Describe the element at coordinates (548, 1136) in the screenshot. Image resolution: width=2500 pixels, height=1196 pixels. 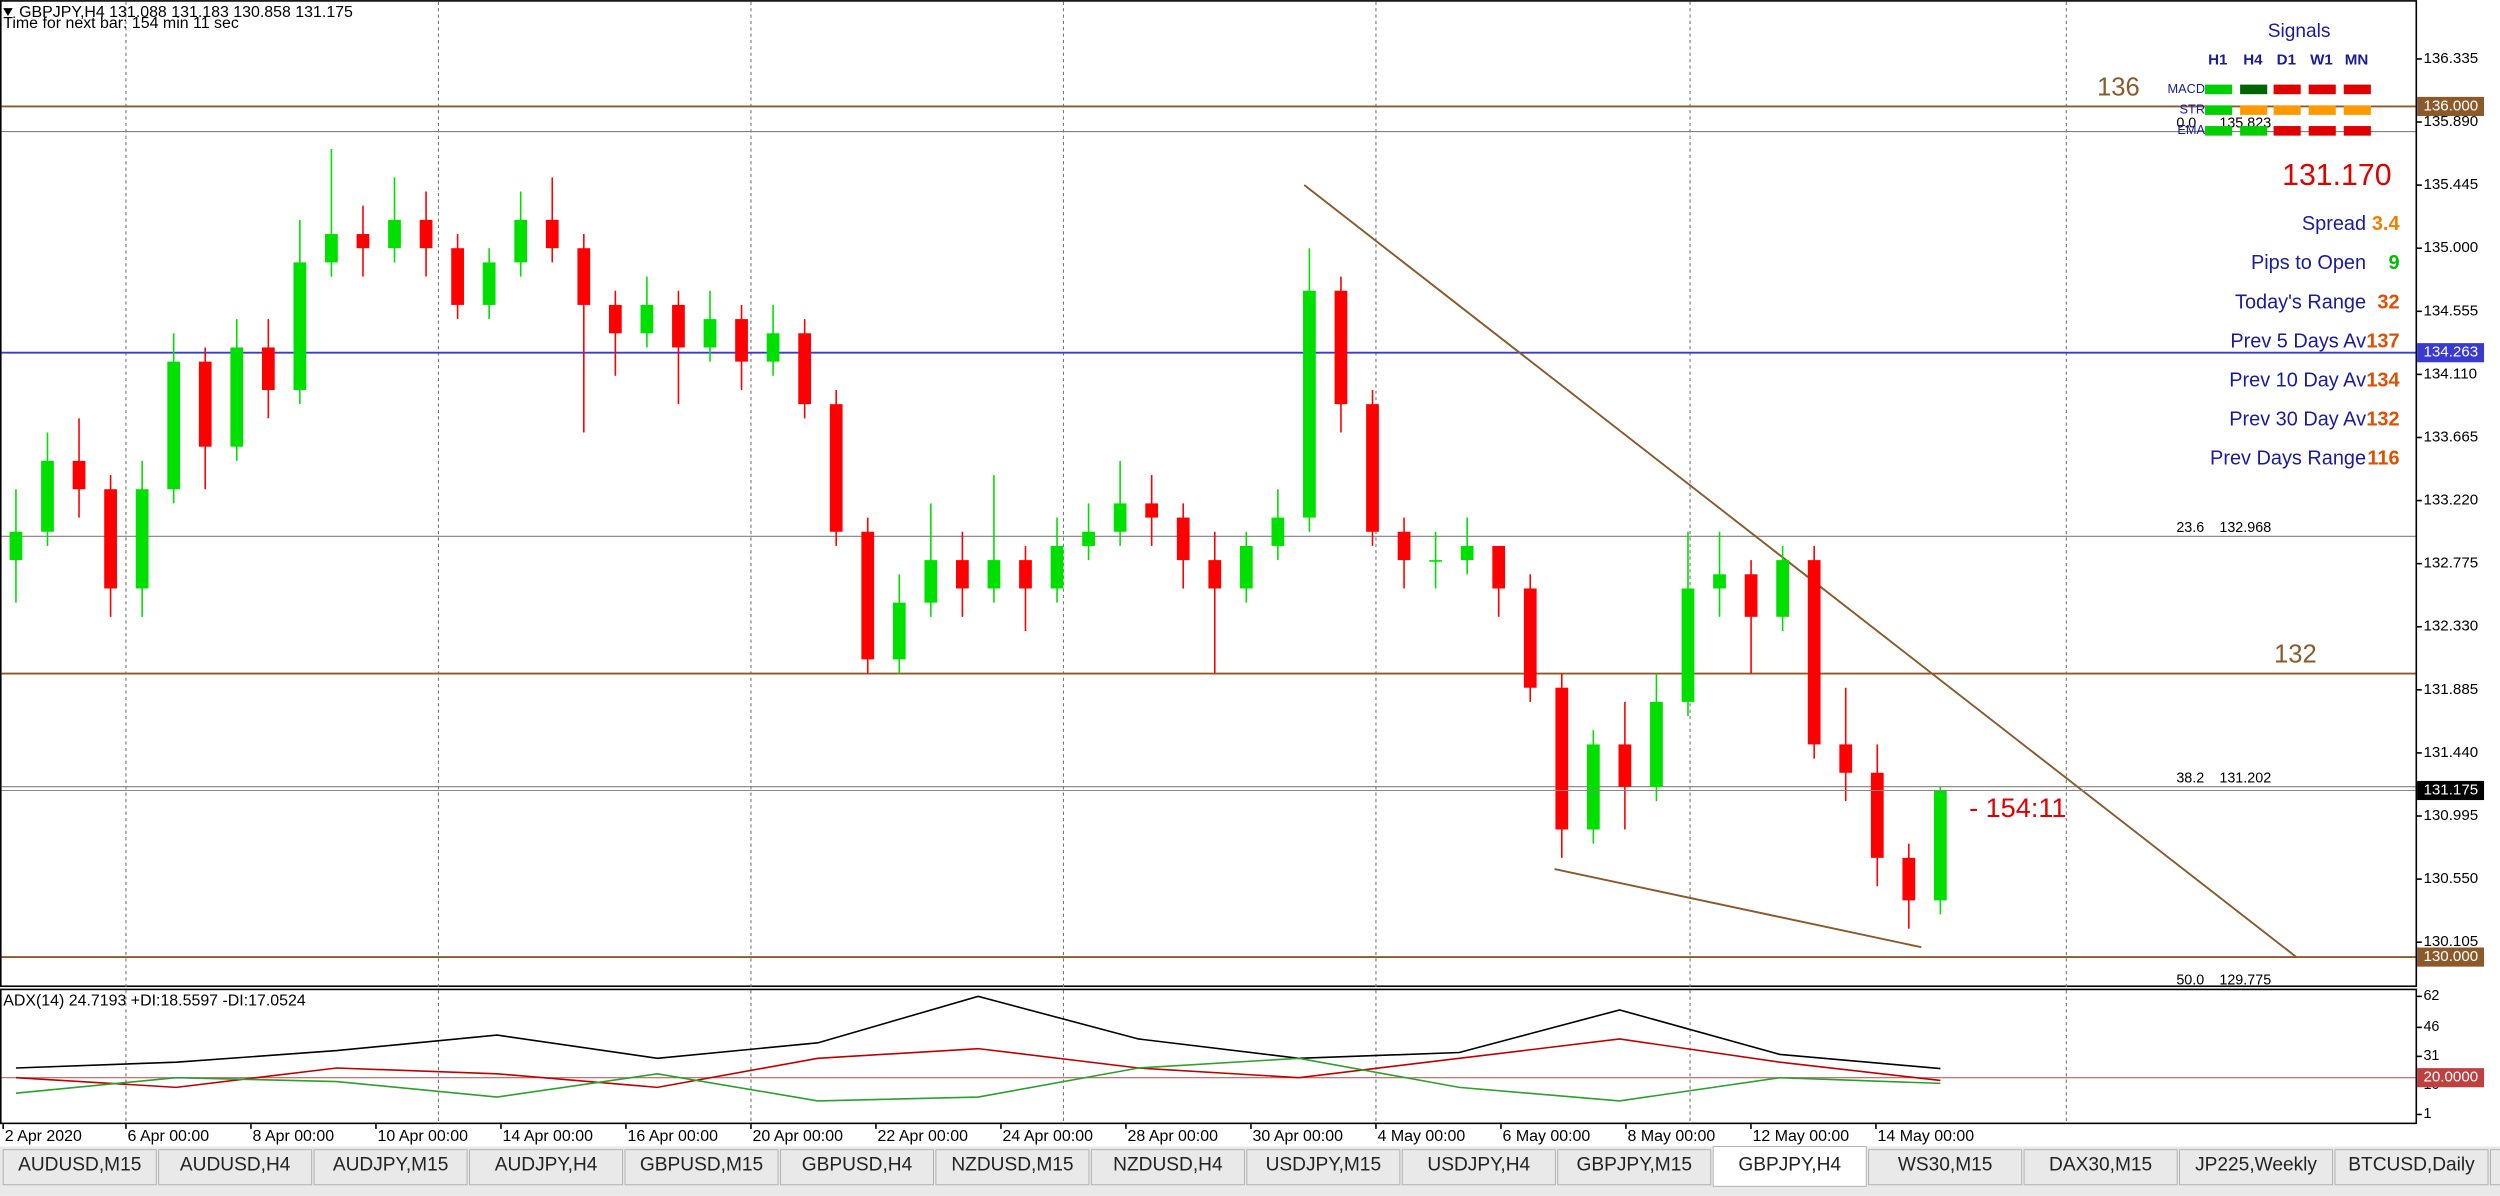
I see `x-tick-label: 14 Apr 00:00` at that location.